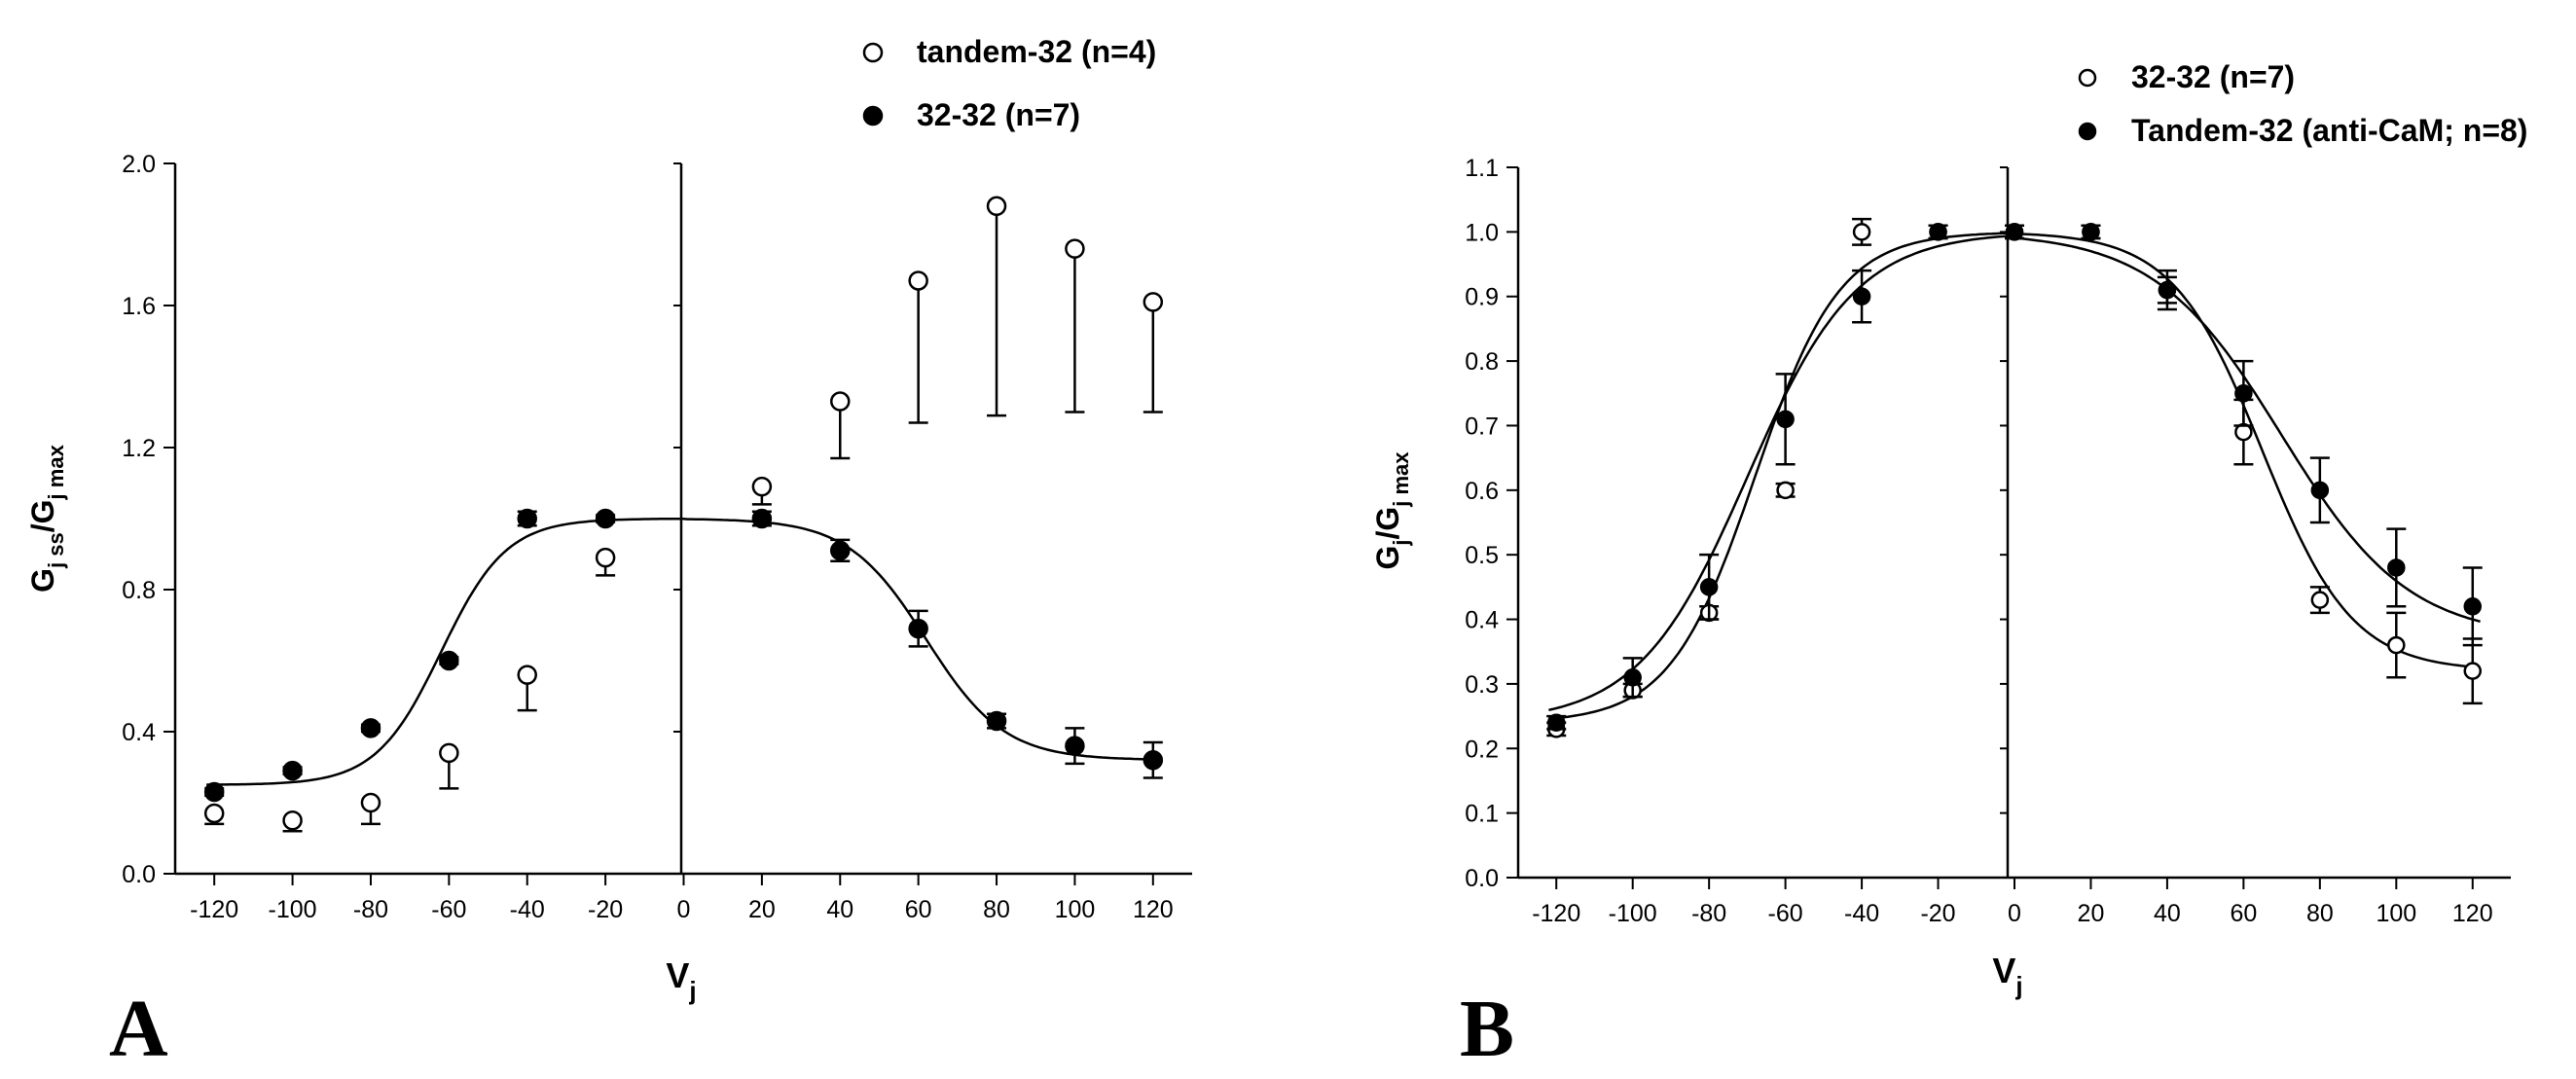 Image resolution: width=2576 pixels, height=1079 pixels. What do you see at coordinates (1482, 362) in the screenshot?
I see `y-tick-label: 0.8` at bounding box center [1482, 362].